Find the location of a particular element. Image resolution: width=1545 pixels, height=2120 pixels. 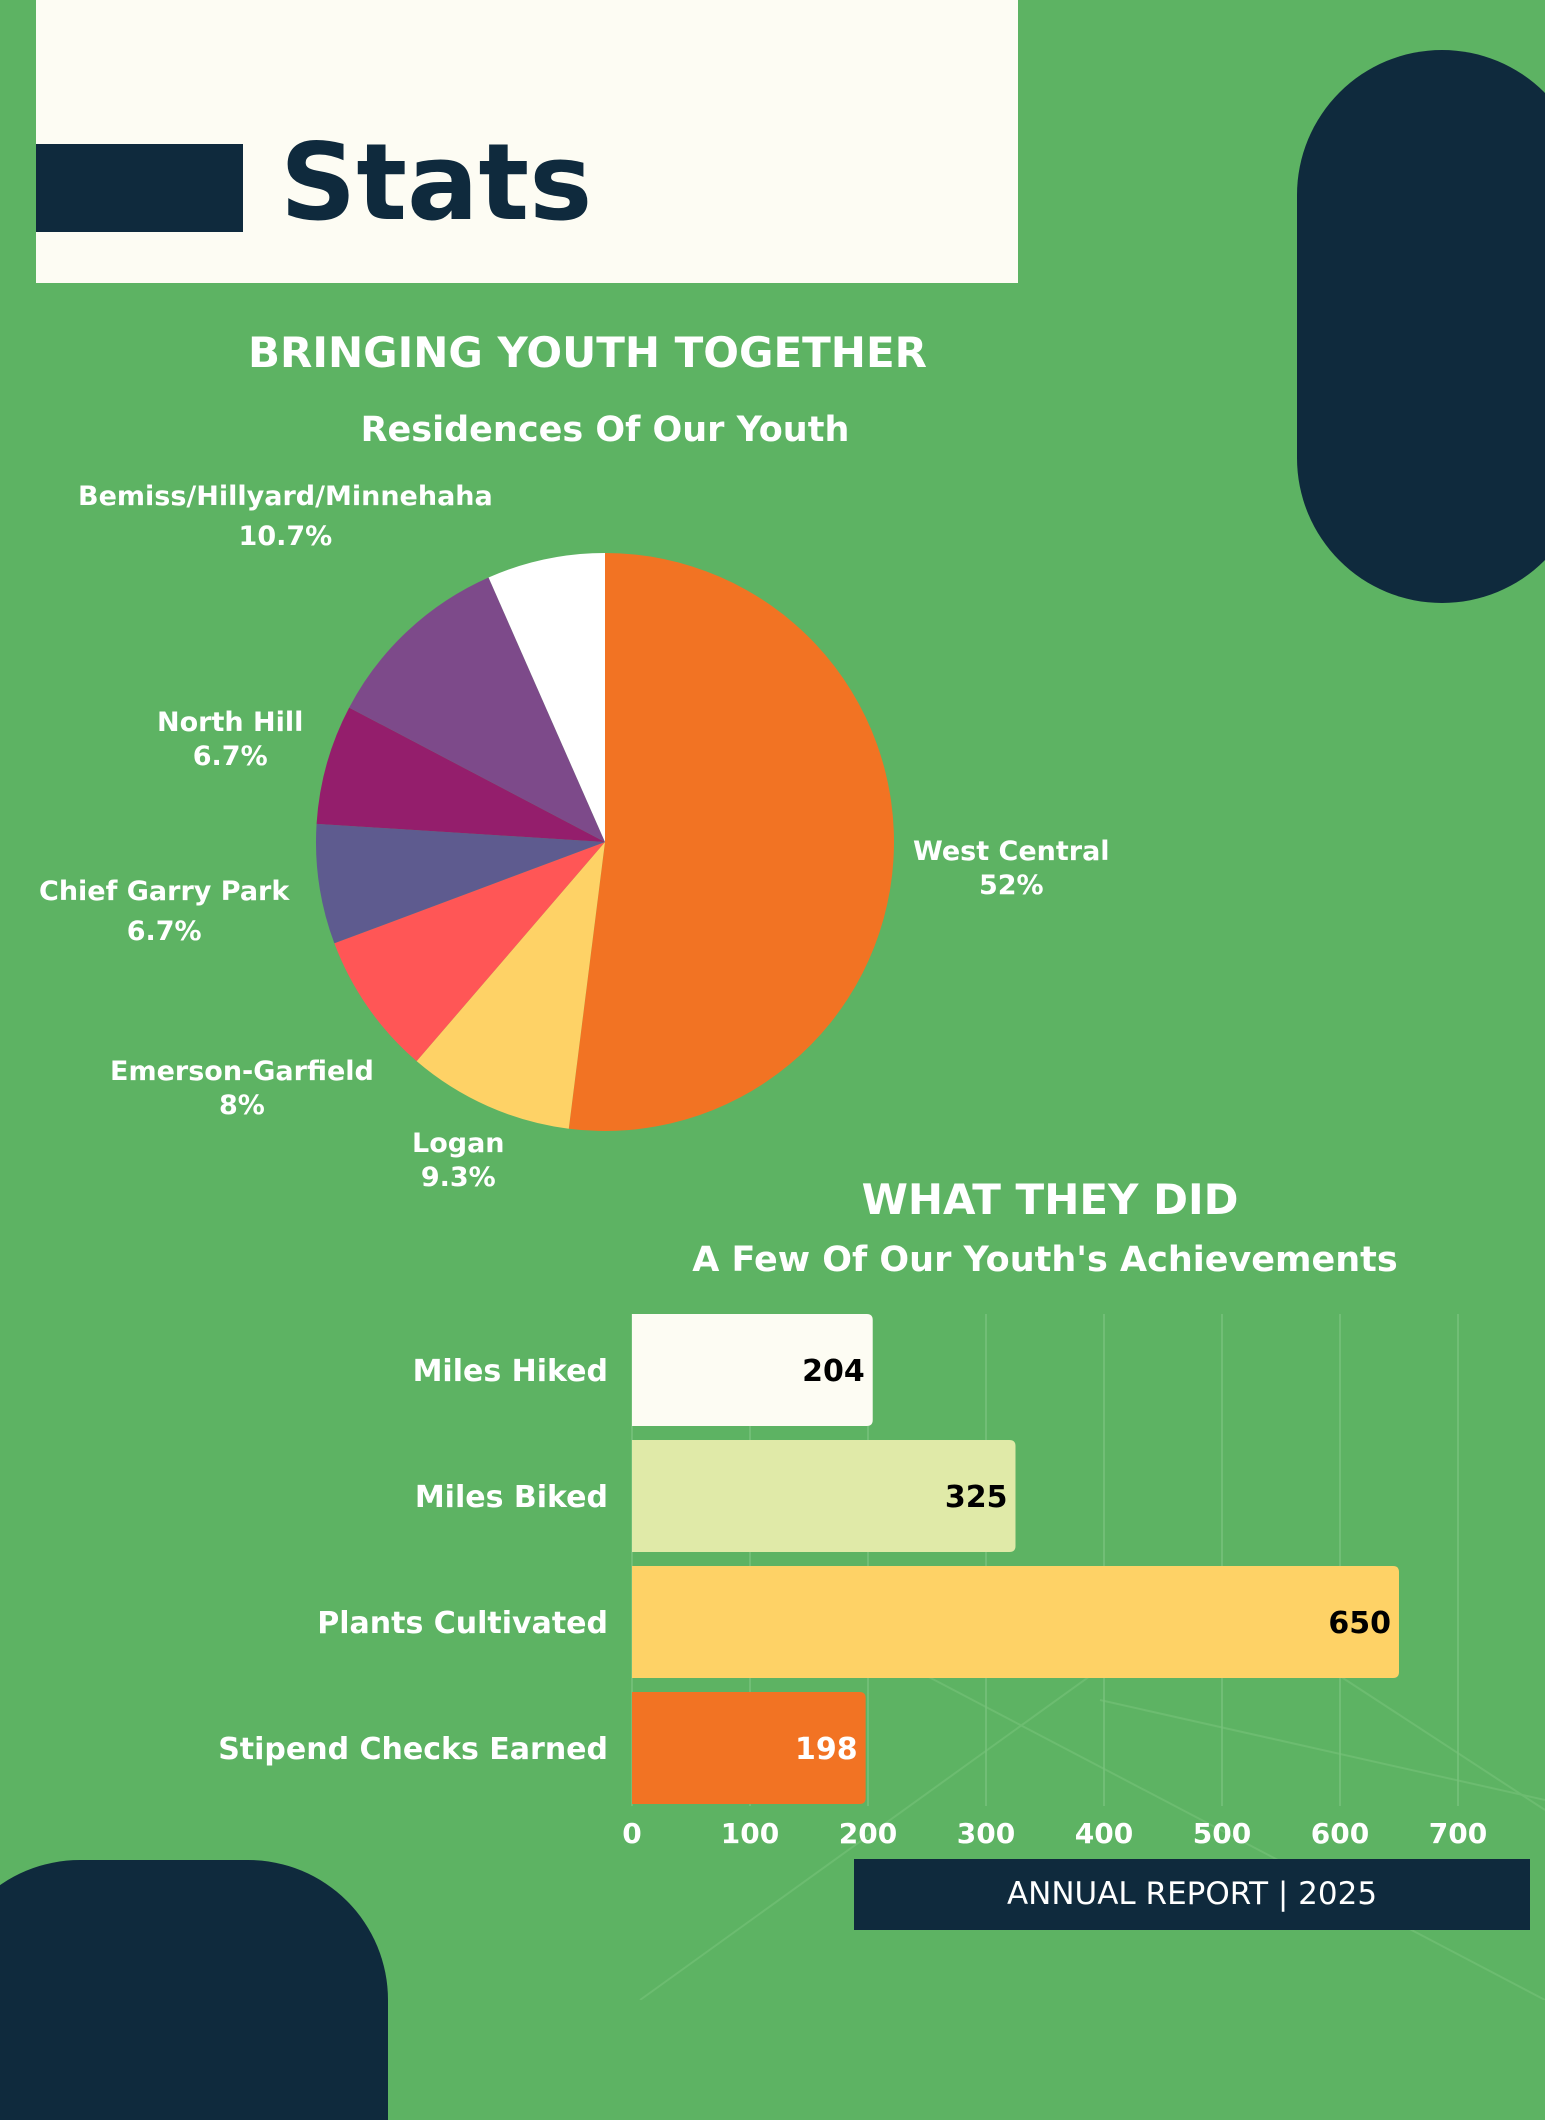

footer-text: ANNUAL REPORT | 2025 is located at coordinates (1192, 1894).